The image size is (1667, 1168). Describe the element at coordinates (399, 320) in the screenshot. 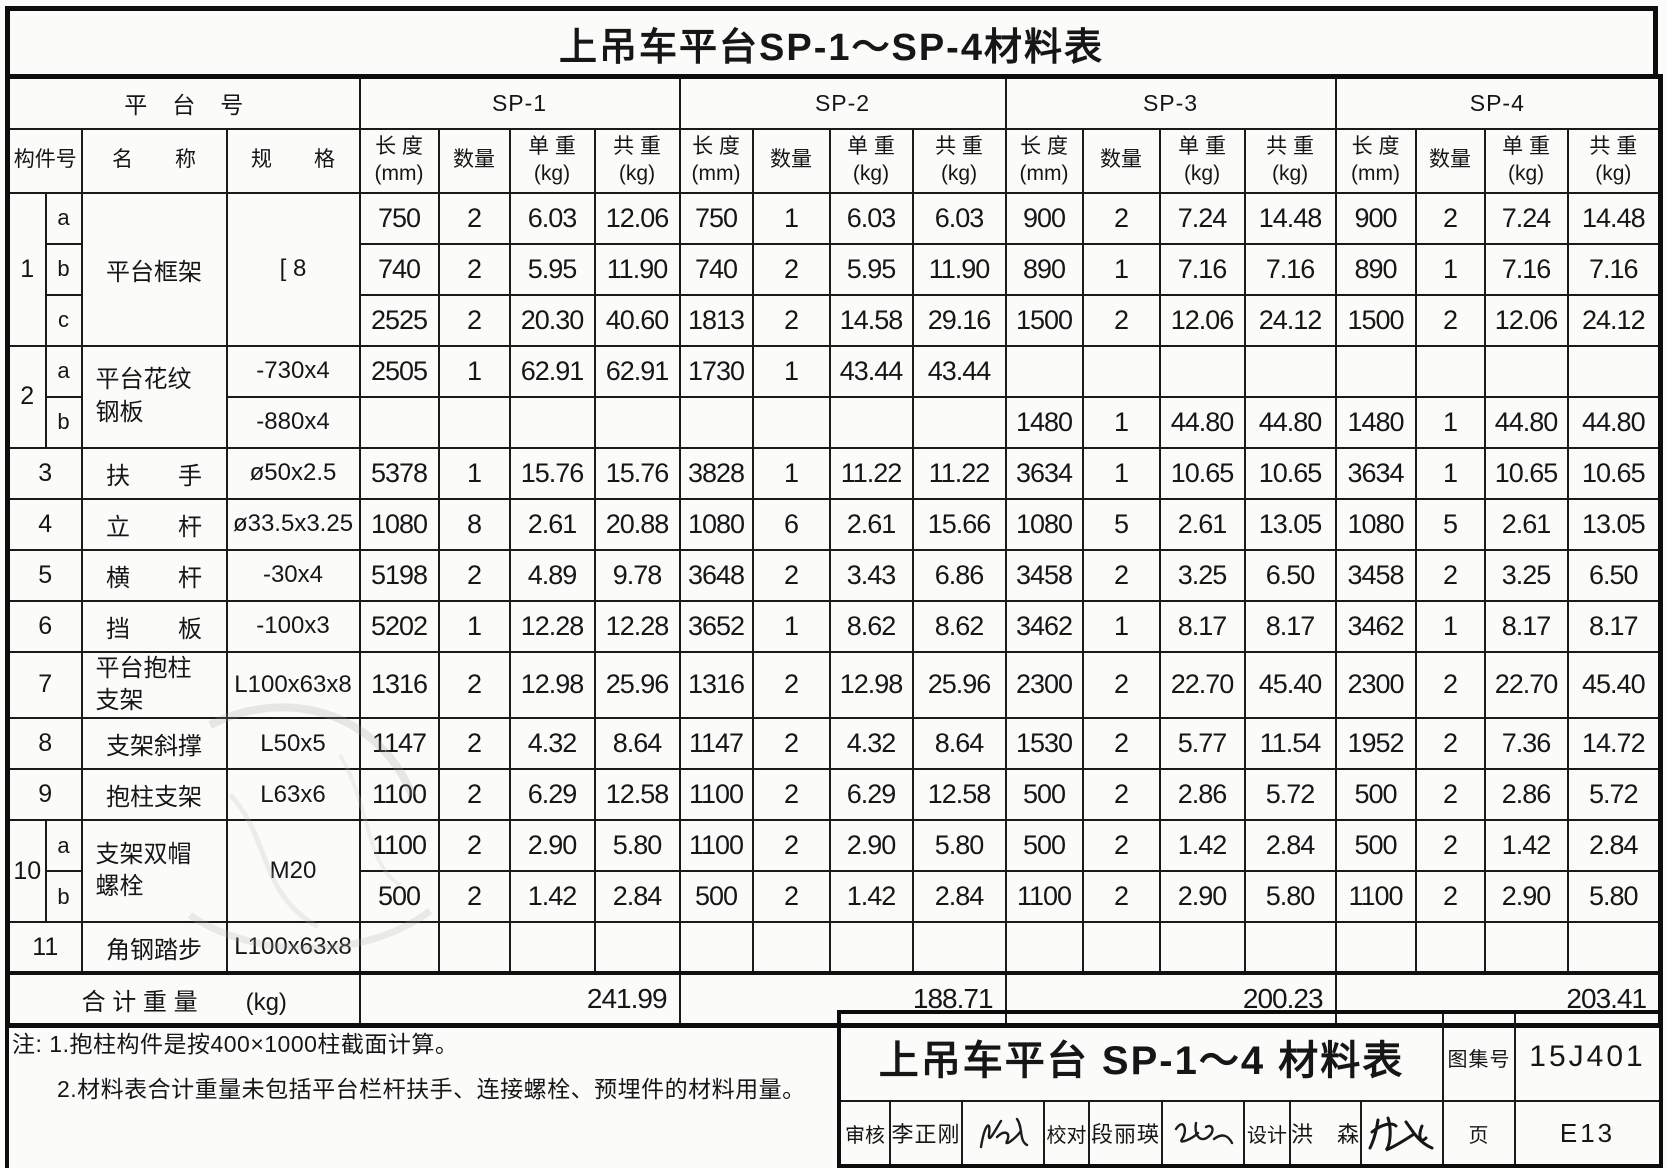

I see `cell-length: 2525` at that location.